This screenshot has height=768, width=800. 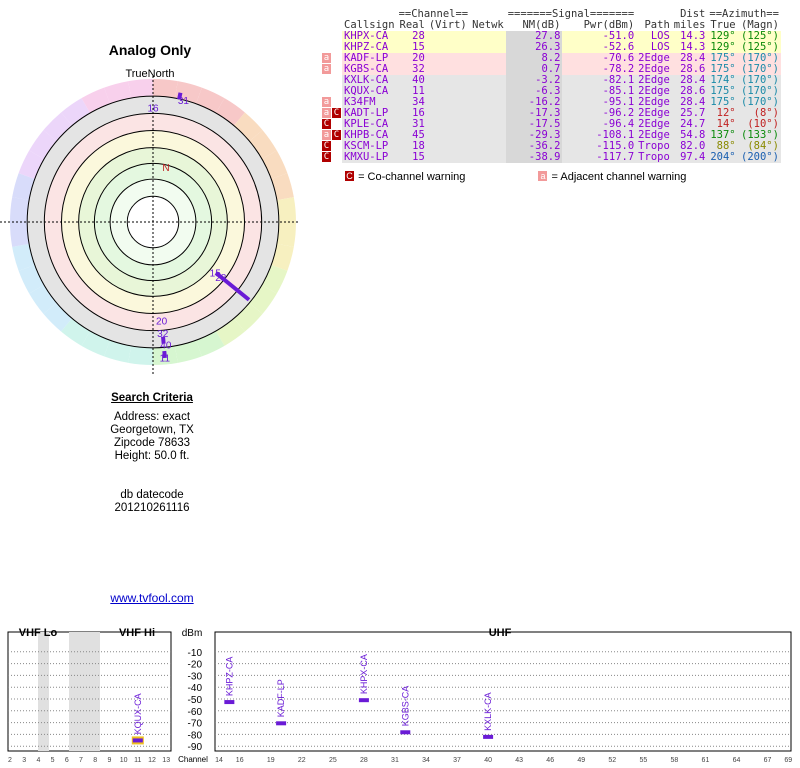 I want to click on adjacent-channel-warning-icon: a, so click(x=326, y=69).